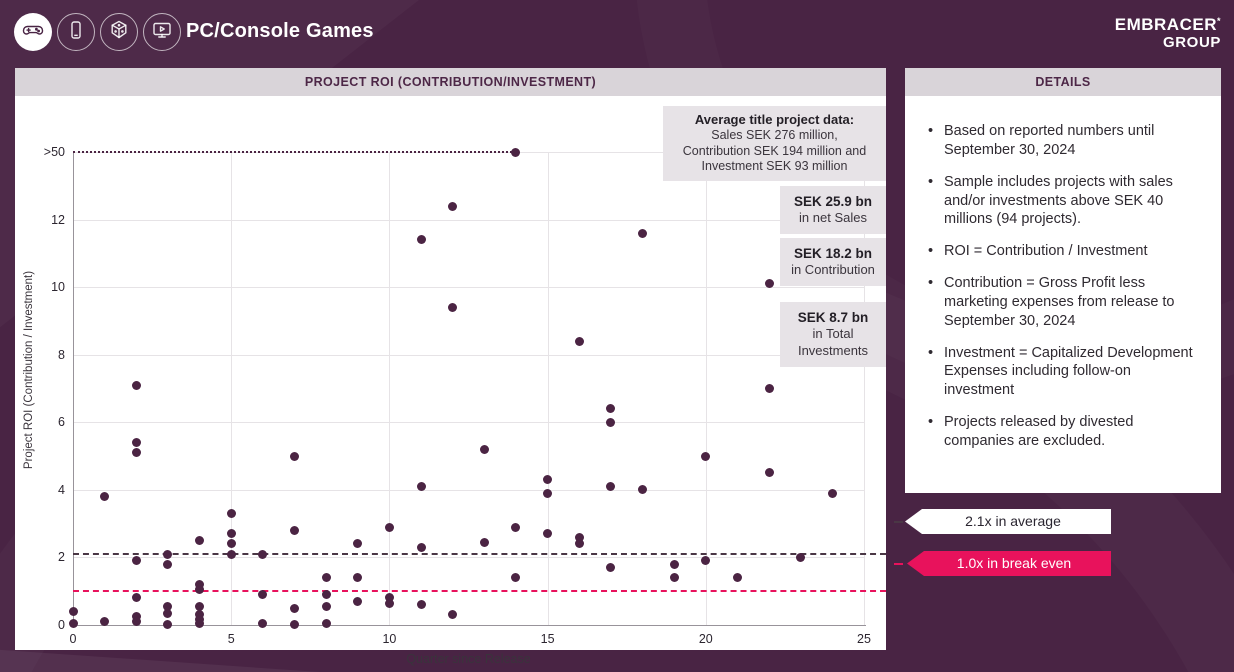  I want to click on gamepad-icon, so click(33, 32).